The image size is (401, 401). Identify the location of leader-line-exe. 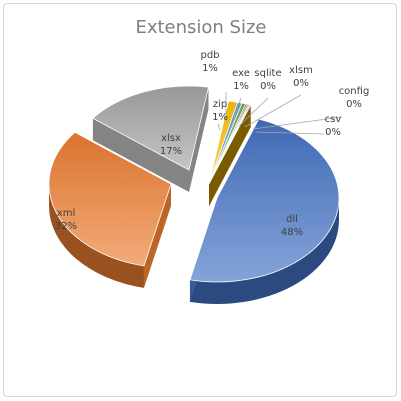
(236, 111).